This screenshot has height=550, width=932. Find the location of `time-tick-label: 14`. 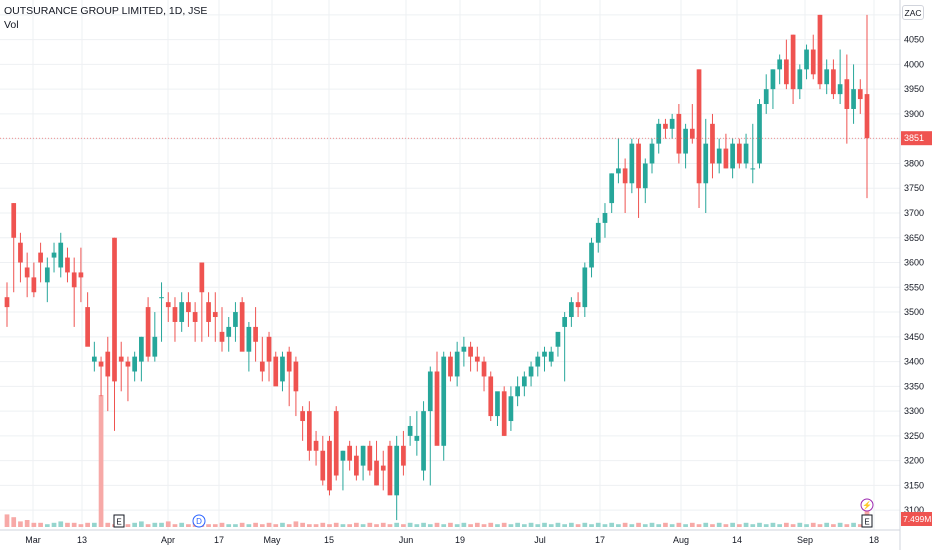

time-tick-label: 14 is located at coordinates (737, 540).